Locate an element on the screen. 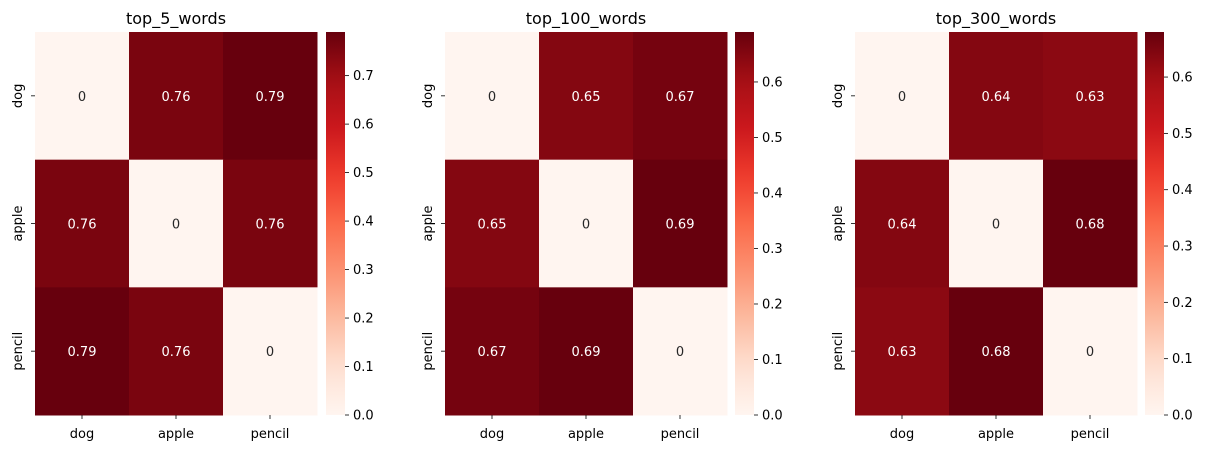 The width and height of the screenshot is (1205, 451). panel-title: top_5_words is located at coordinates (176, 19).